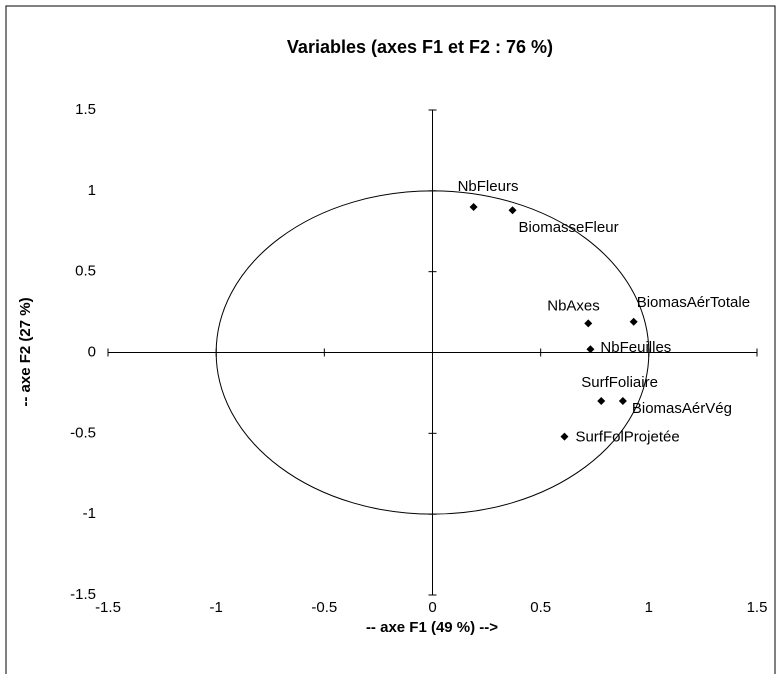 The height and width of the screenshot is (674, 782). I want to click on y-tick-label: -1, so click(89, 513).